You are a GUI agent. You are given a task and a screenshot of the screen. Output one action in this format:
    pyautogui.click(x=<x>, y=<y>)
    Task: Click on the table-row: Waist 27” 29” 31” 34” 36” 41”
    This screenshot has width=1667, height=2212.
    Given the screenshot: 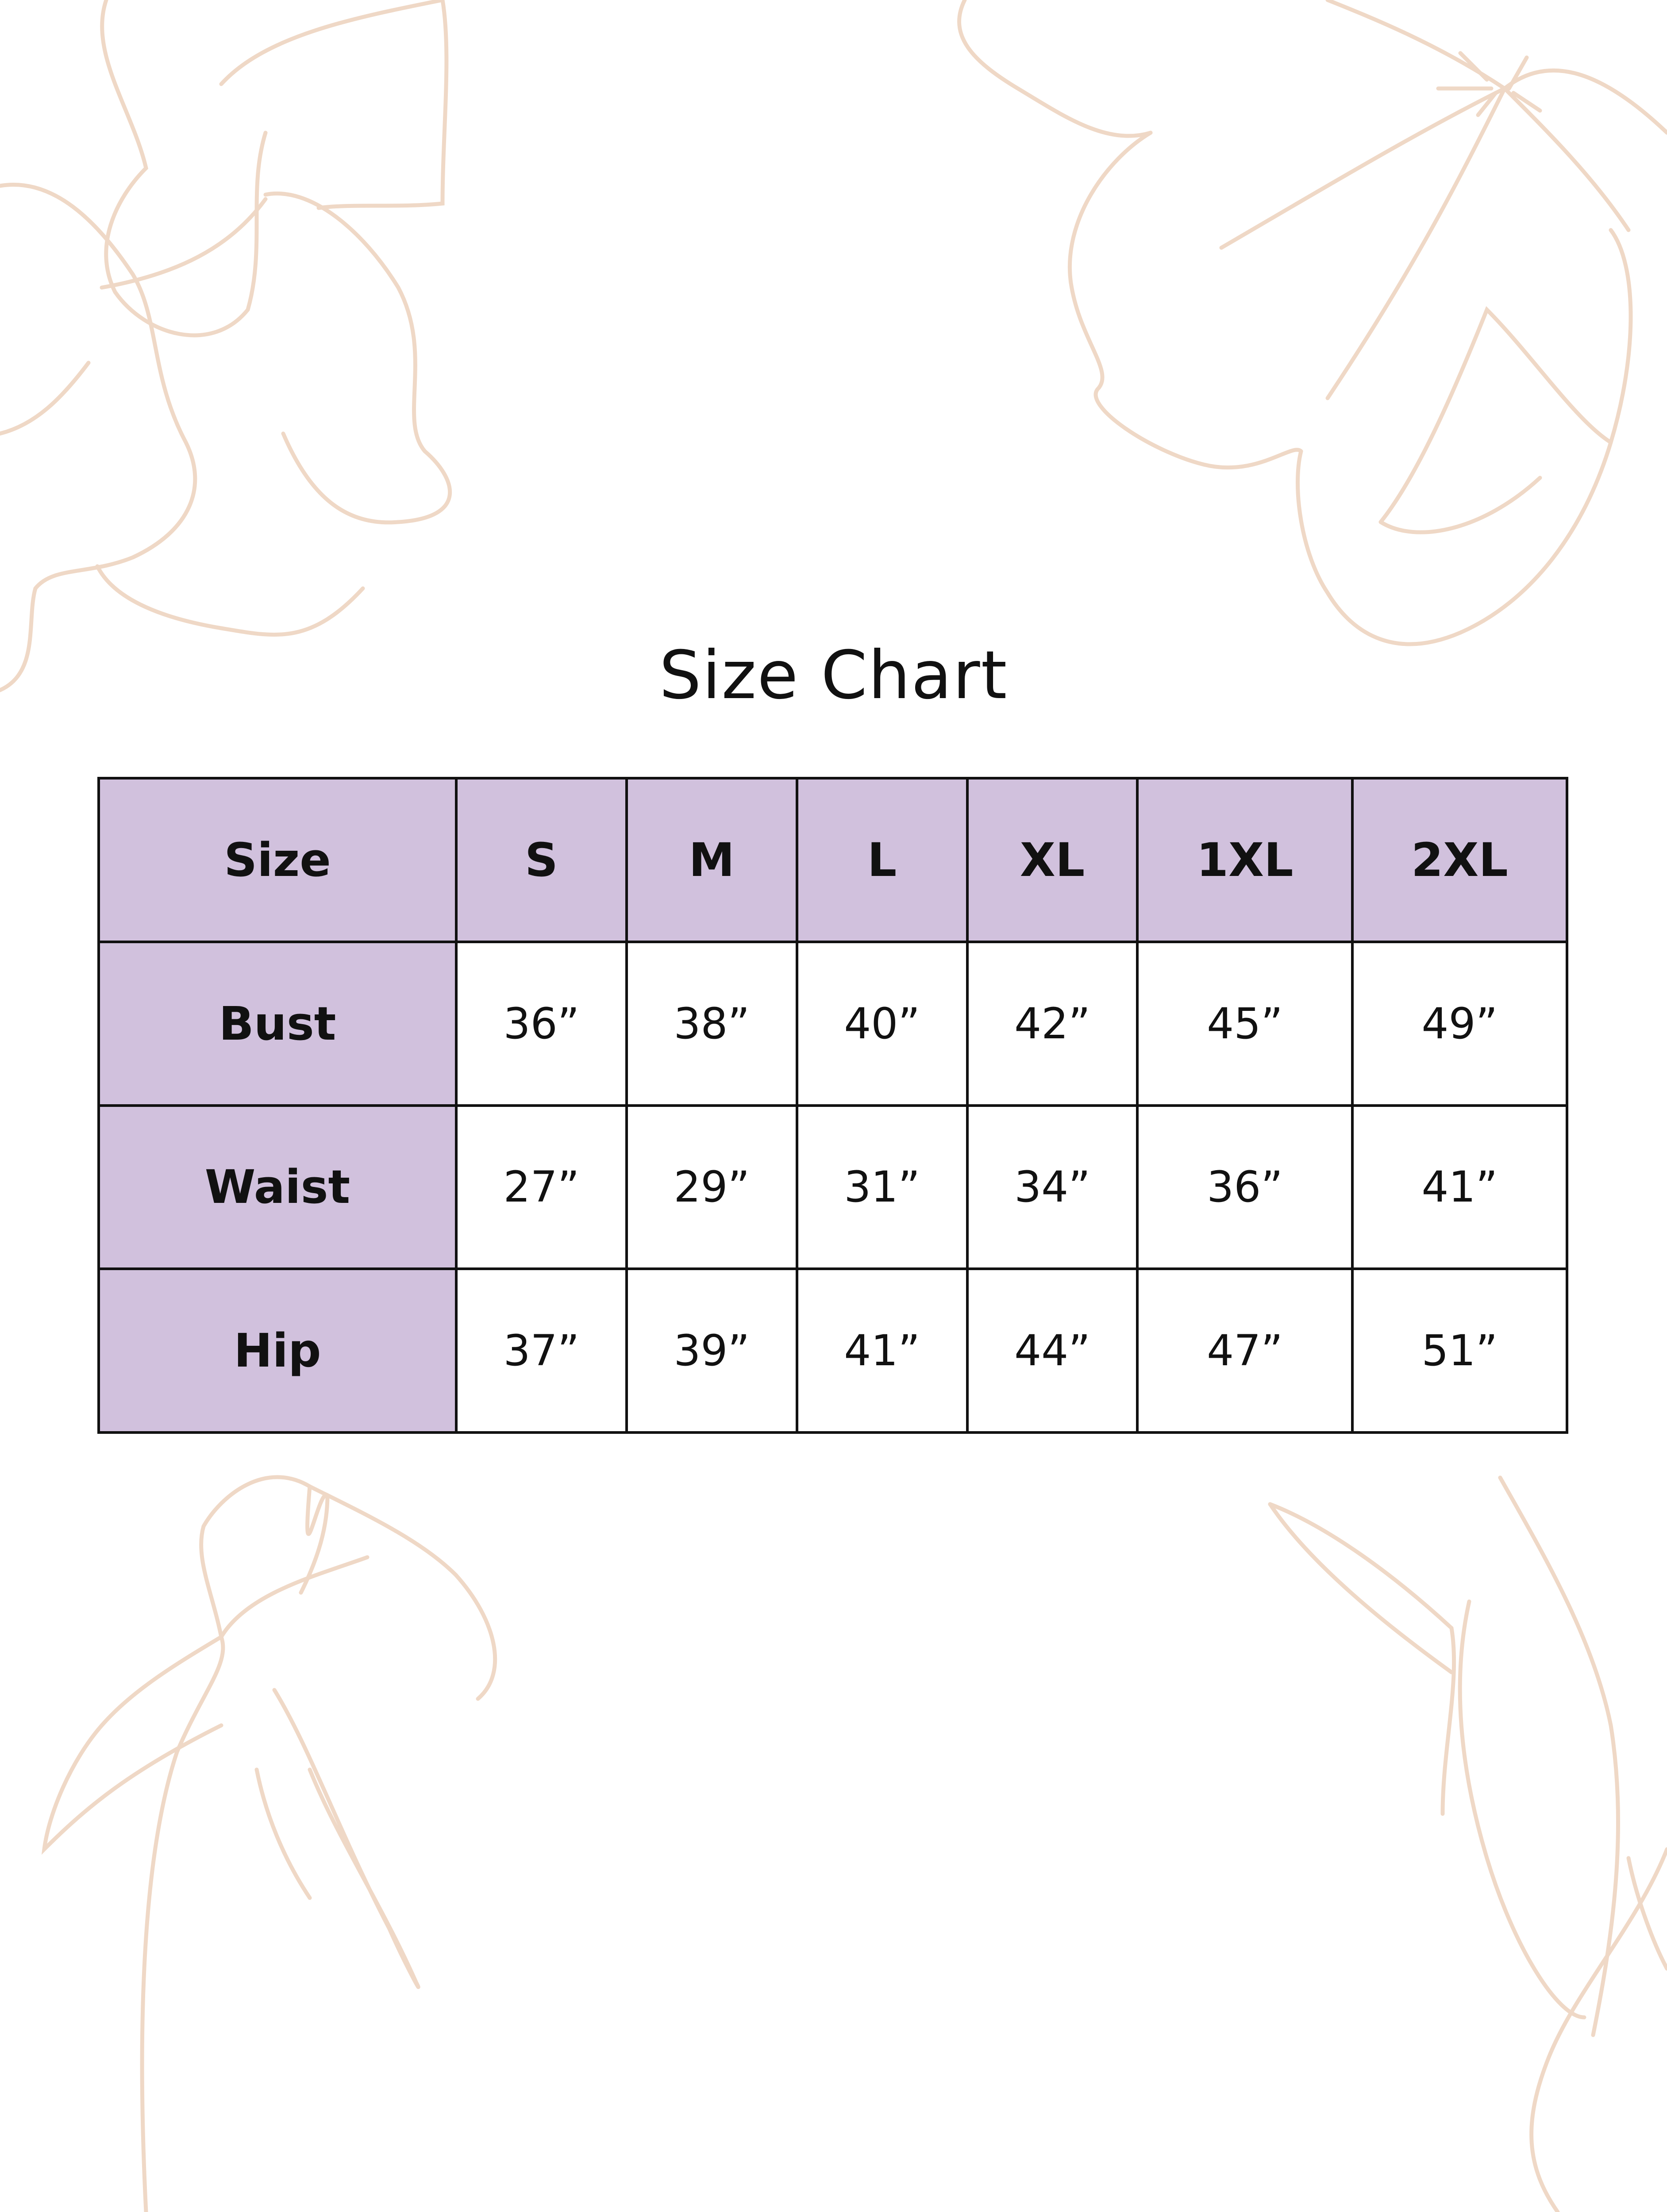 What is the action you would take?
    pyautogui.click(x=833, y=1187)
    